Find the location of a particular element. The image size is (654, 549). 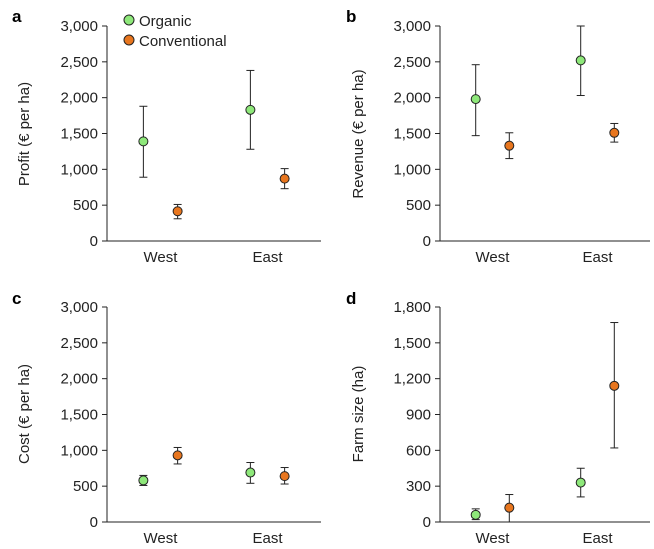

panel-letter-a: a is located at coordinates (17, 16).